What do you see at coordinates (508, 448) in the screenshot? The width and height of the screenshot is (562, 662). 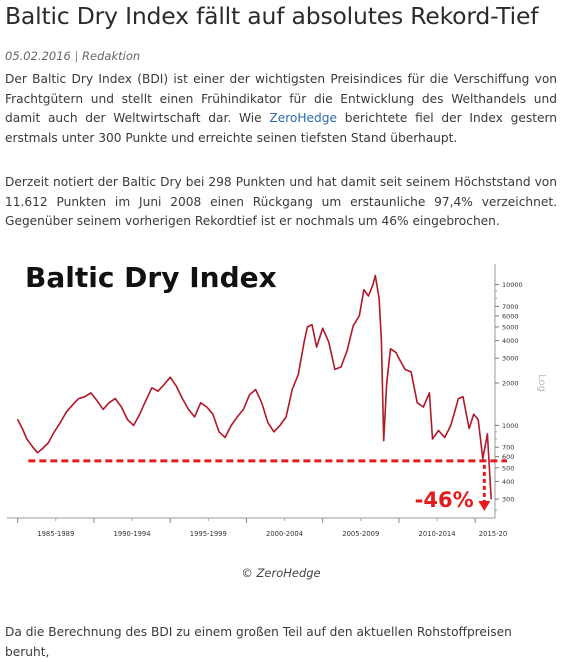 I see `y-tick-label: 700` at bounding box center [508, 448].